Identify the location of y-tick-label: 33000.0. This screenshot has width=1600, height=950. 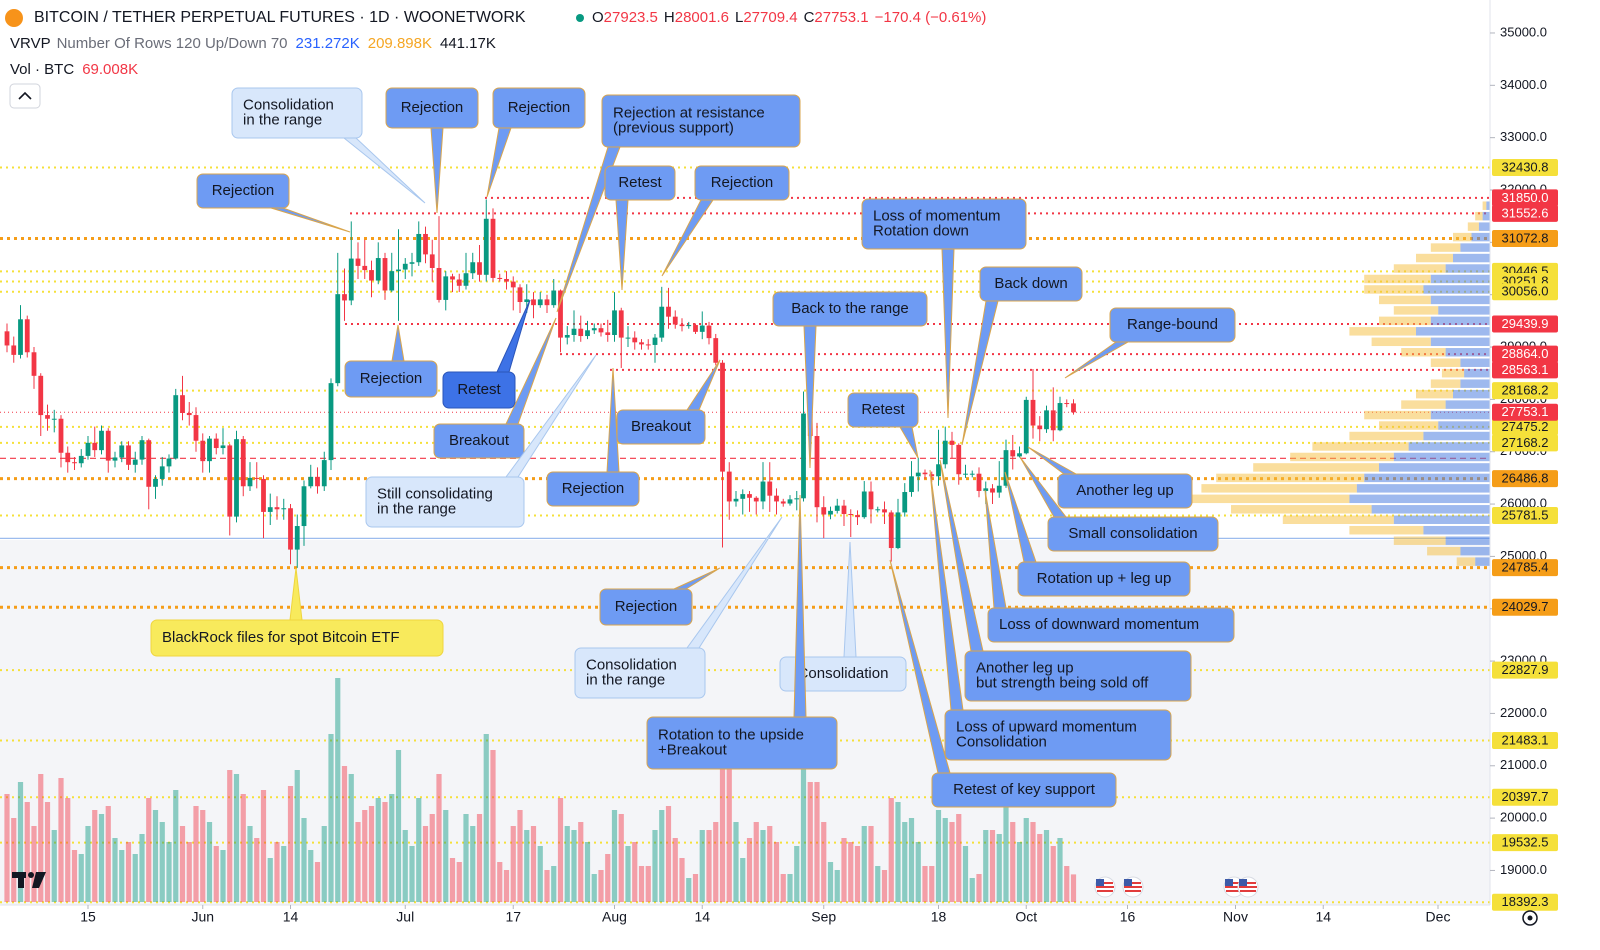
(1523, 136).